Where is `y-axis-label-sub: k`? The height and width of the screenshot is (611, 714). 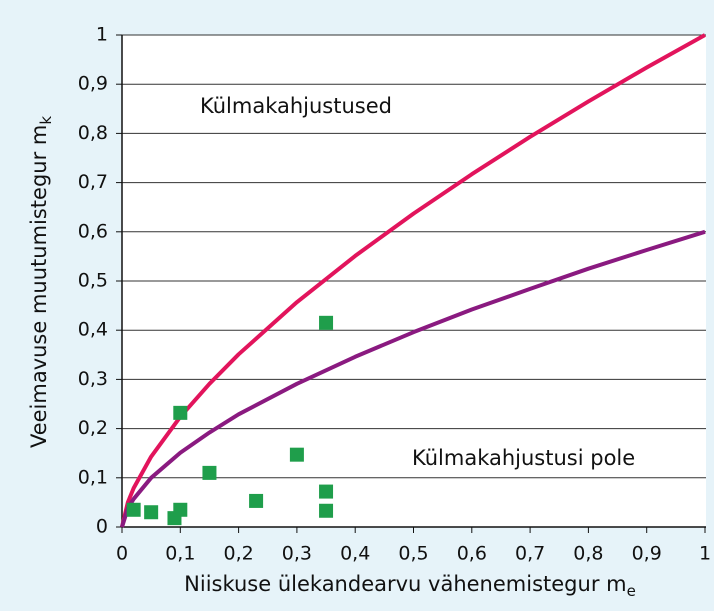 y-axis-label-sub: k is located at coordinates (46, 120).